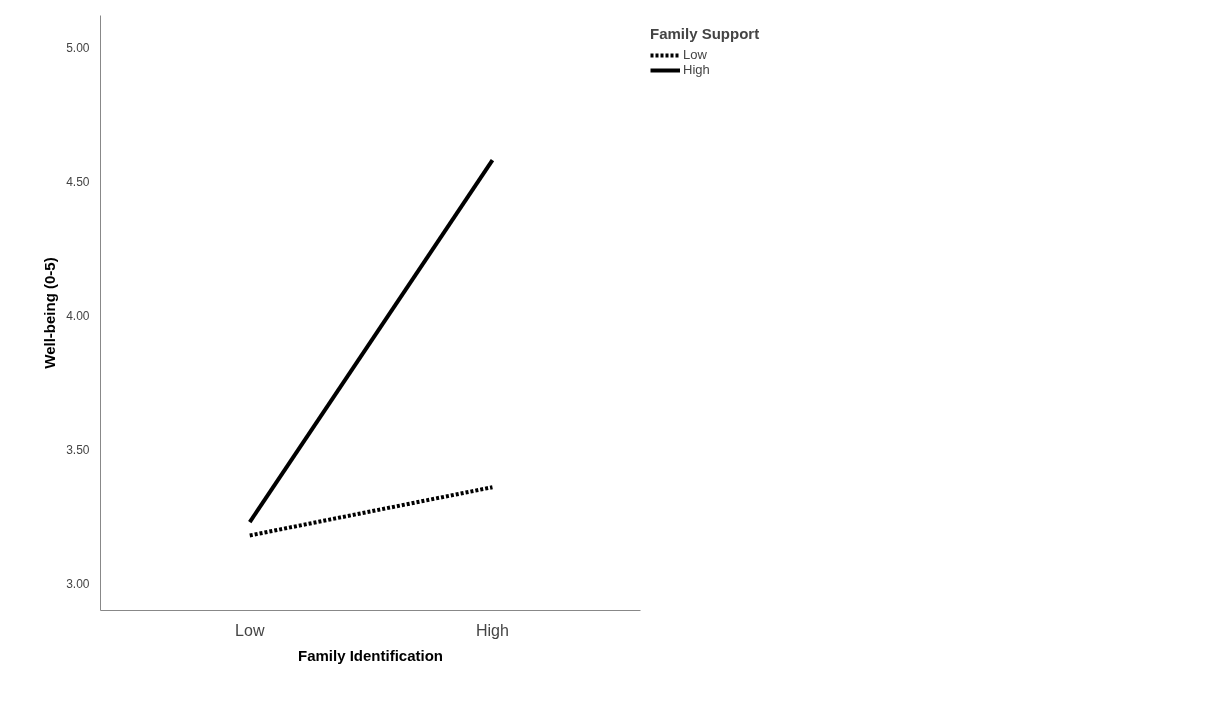 The height and width of the screenshot is (715, 1208). What do you see at coordinates (78, 450) in the screenshot?
I see `y-tick-label: 3.50` at bounding box center [78, 450].